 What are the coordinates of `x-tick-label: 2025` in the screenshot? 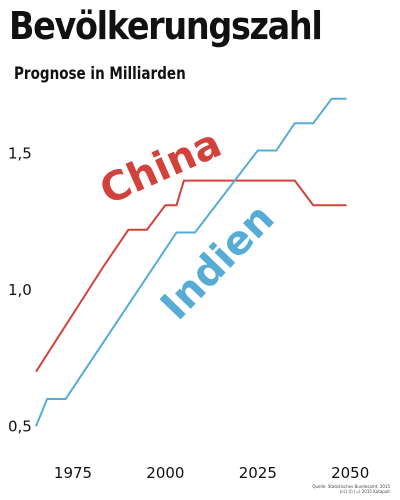 It's located at (258, 473).